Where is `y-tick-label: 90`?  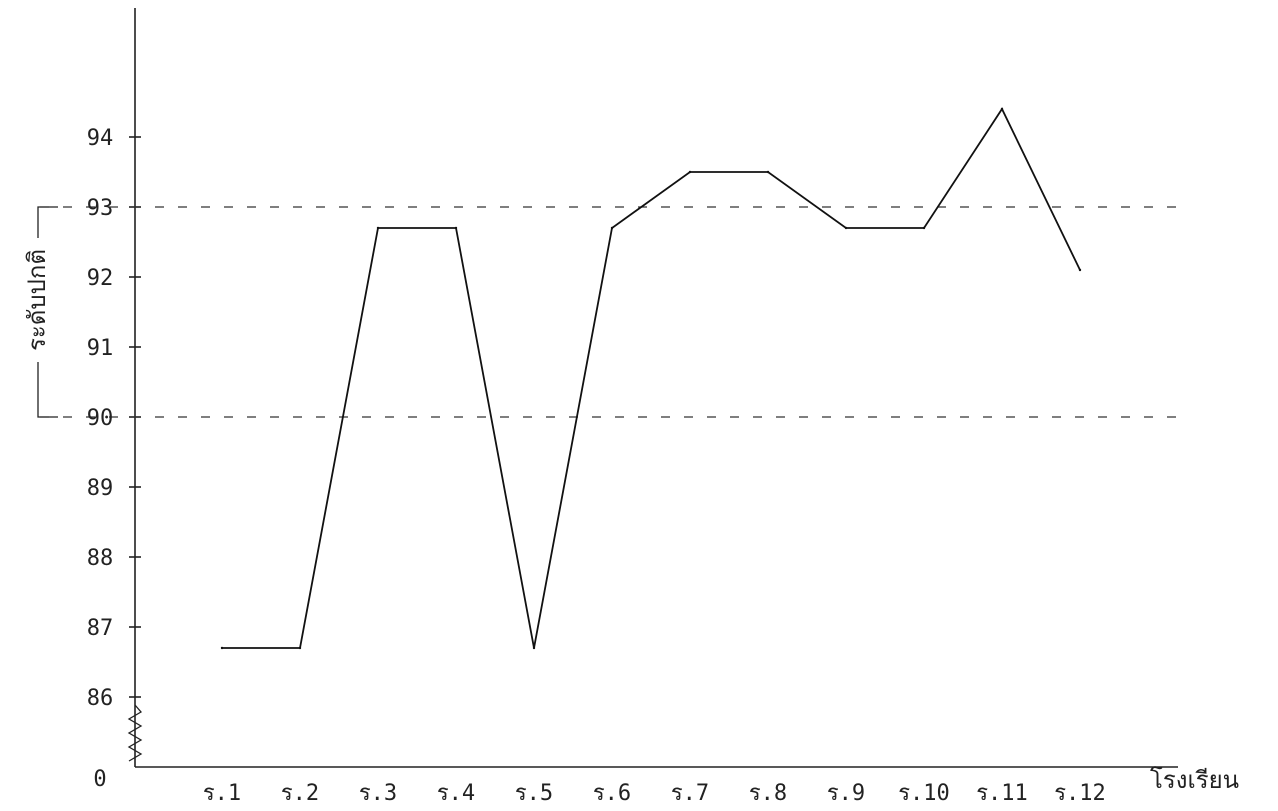
y-tick-label: 90 is located at coordinates (100, 418).